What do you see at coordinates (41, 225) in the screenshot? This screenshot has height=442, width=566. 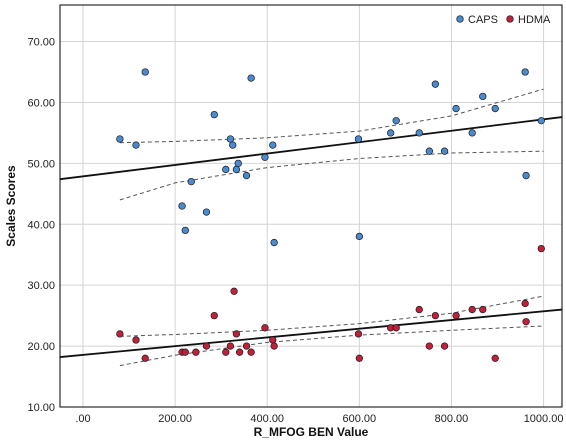 I see `y-tick-label: 40.00` at bounding box center [41, 225].